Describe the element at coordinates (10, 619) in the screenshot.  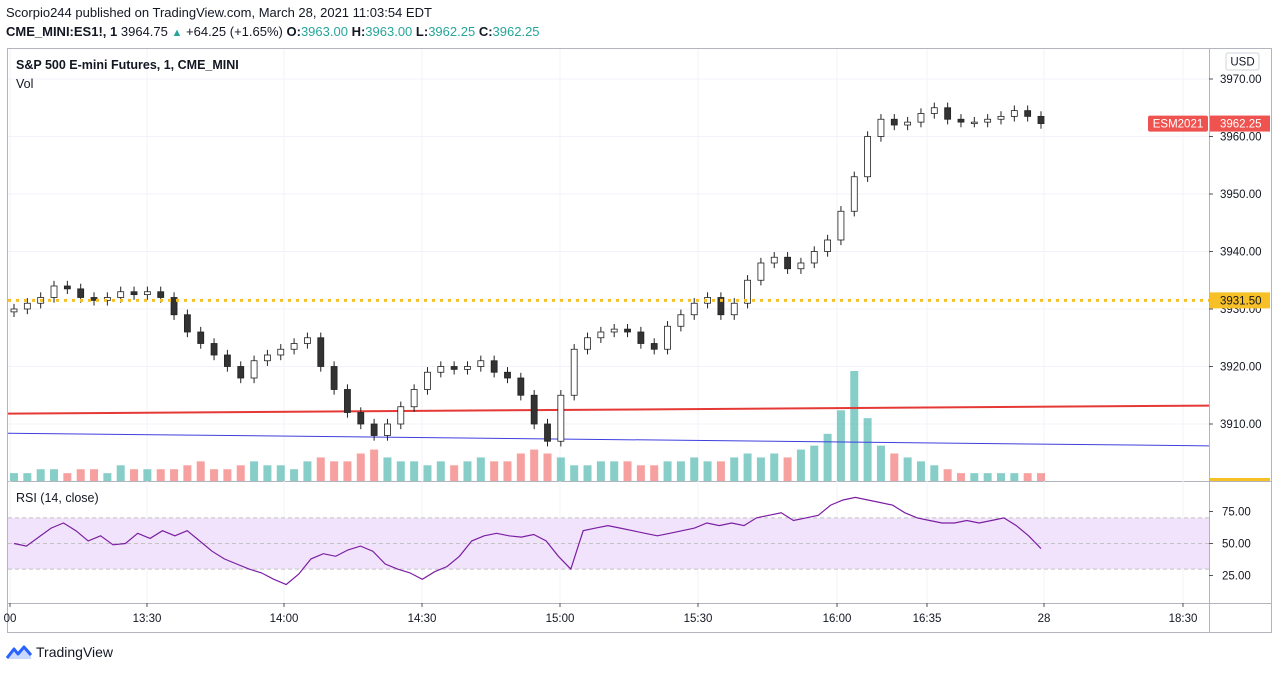
I see `time-tick-label: 00` at that location.